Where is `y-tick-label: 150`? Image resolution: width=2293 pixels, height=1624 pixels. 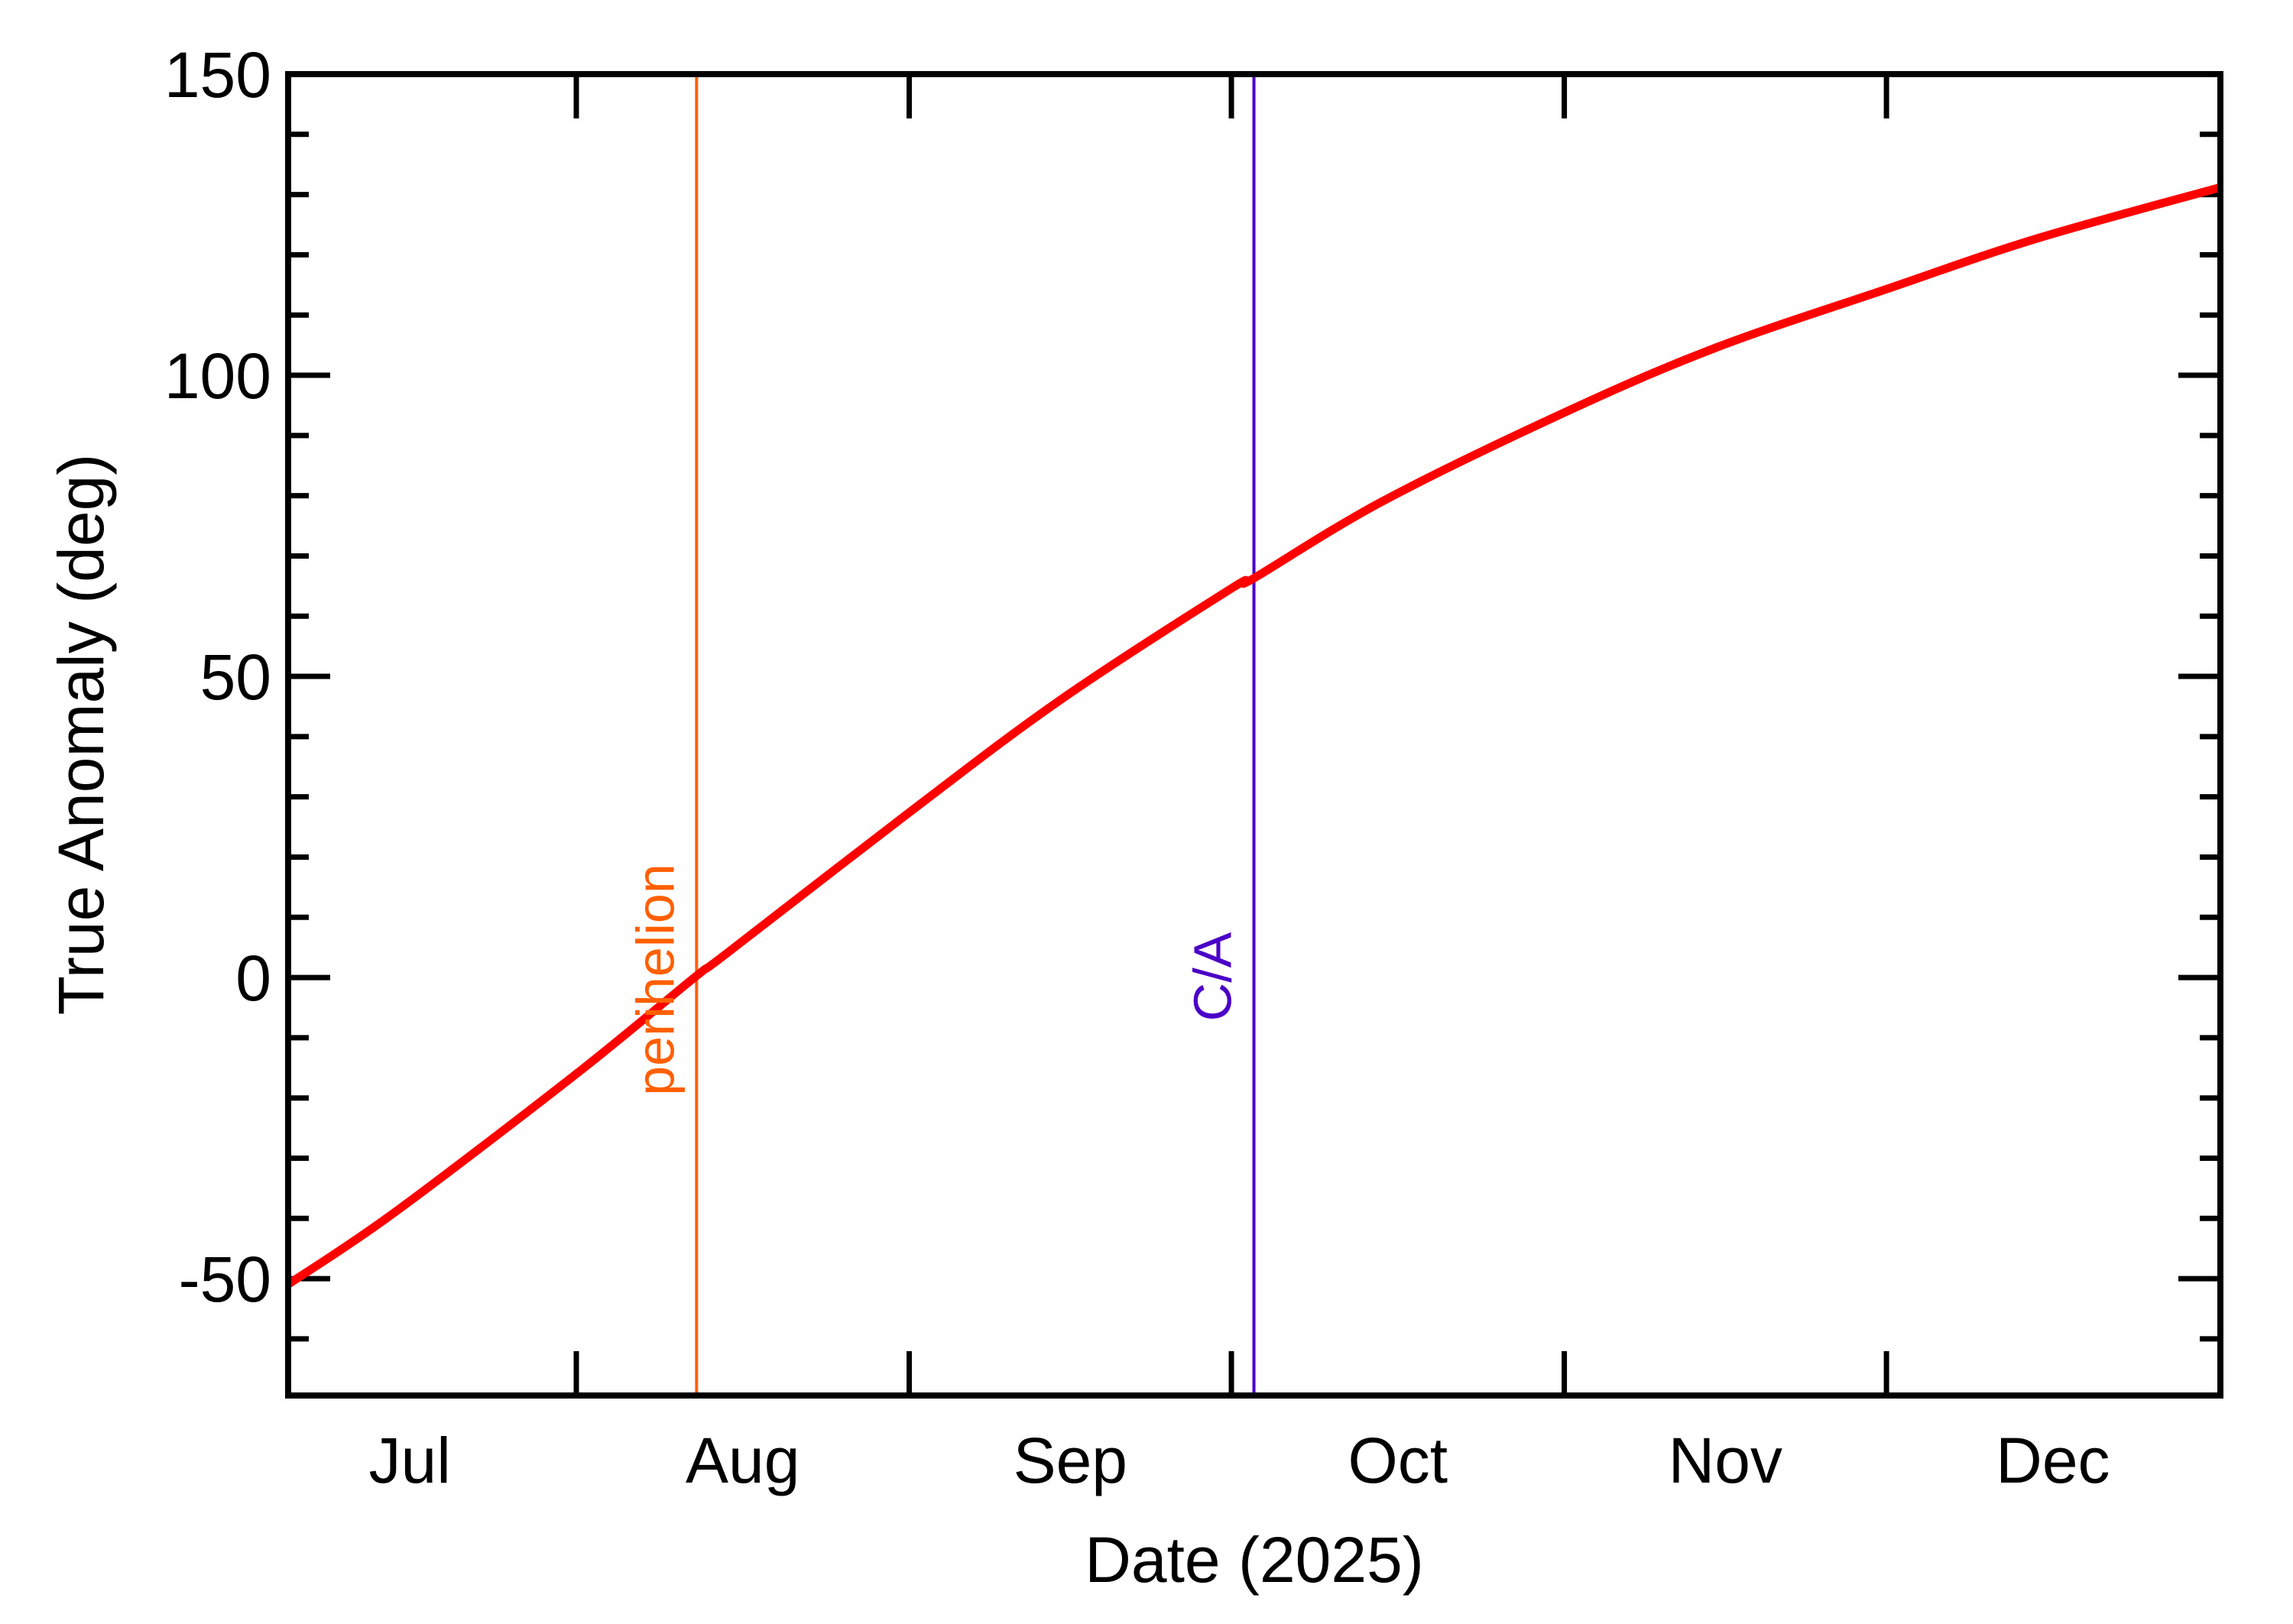 y-tick-label: 150 is located at coordinates (217, 75).